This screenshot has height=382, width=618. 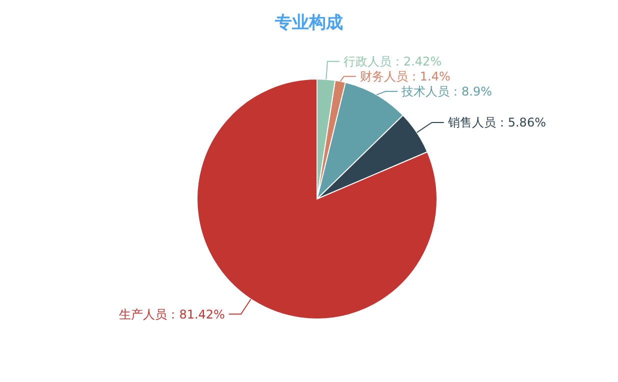 What do you see at coordinates (405, 77) in the screenshot?
I see `slice-label: 财务人员：1.4%` at bounding box center [405, 77].